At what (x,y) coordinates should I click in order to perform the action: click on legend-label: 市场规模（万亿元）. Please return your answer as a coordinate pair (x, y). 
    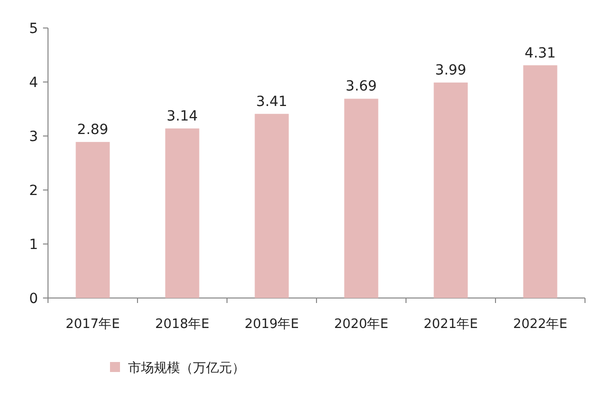
    Looking at the image, I should click on (186, 368).